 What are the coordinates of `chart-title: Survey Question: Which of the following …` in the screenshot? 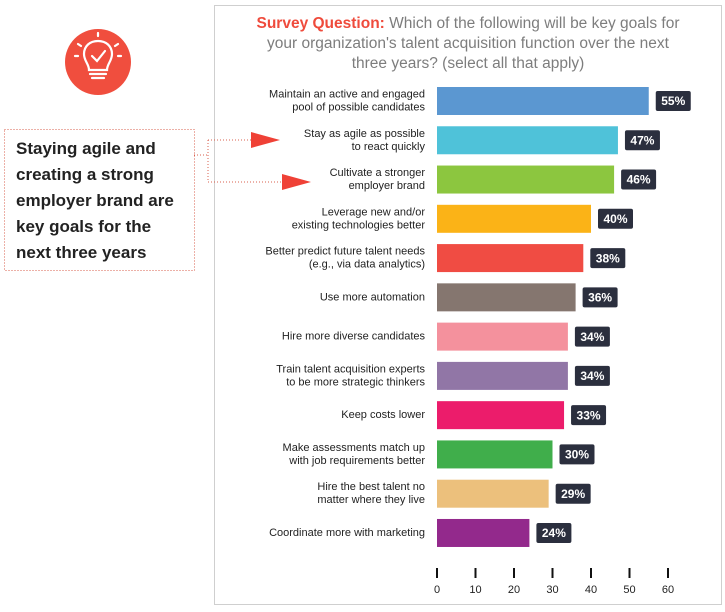 It's located at (468, 43).